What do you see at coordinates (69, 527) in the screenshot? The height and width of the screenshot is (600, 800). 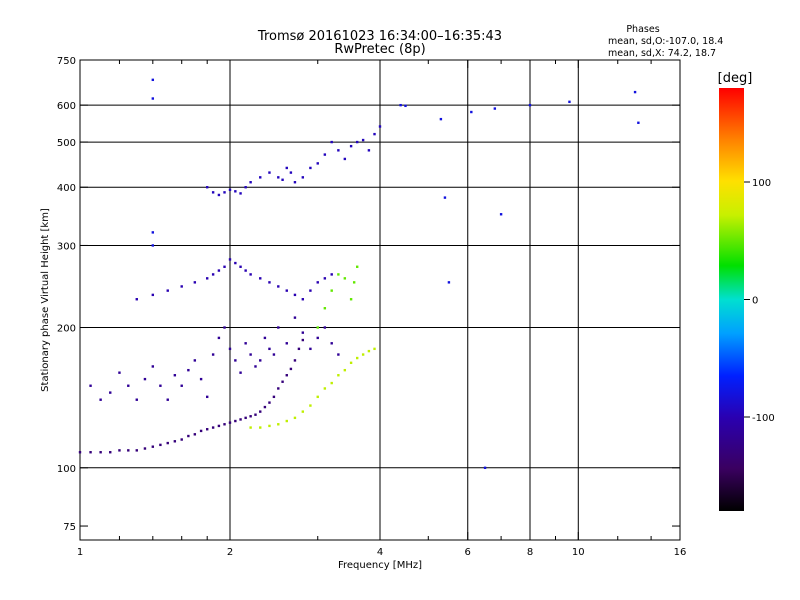 I see `y-tick-label: 75` at bounding box center [69, 527].